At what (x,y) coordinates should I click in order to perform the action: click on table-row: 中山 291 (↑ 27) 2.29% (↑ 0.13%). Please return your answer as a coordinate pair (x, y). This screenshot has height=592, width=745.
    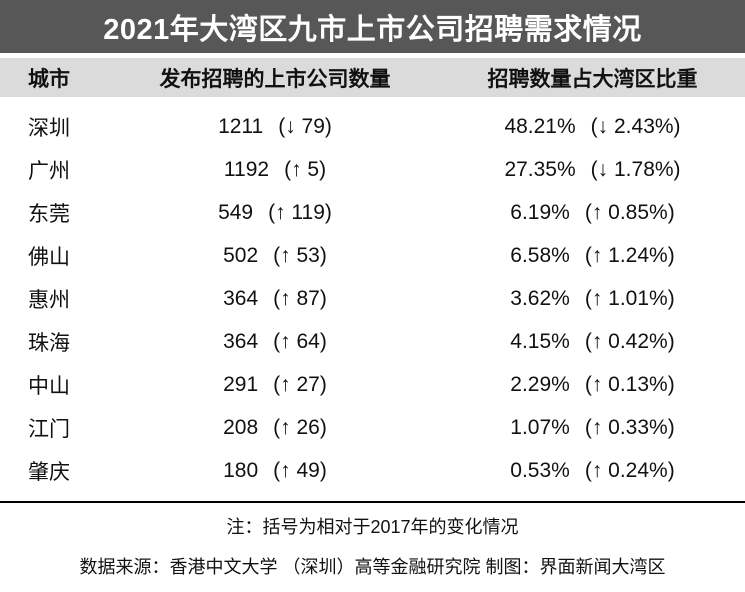
    Looking at the image, I should click on (372, 384).